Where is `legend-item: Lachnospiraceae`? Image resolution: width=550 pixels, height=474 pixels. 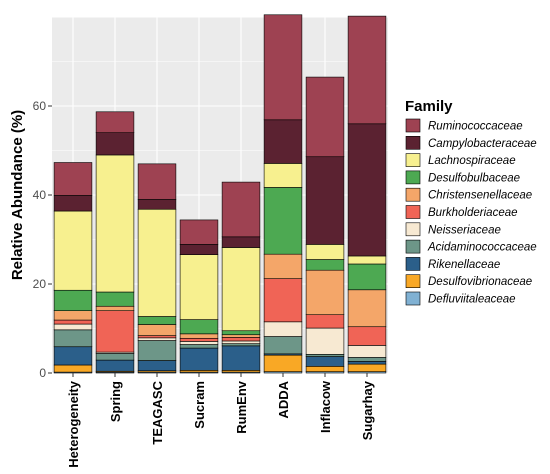
legend-item: Lachnospiraceae is located at coordinates (460, 160).